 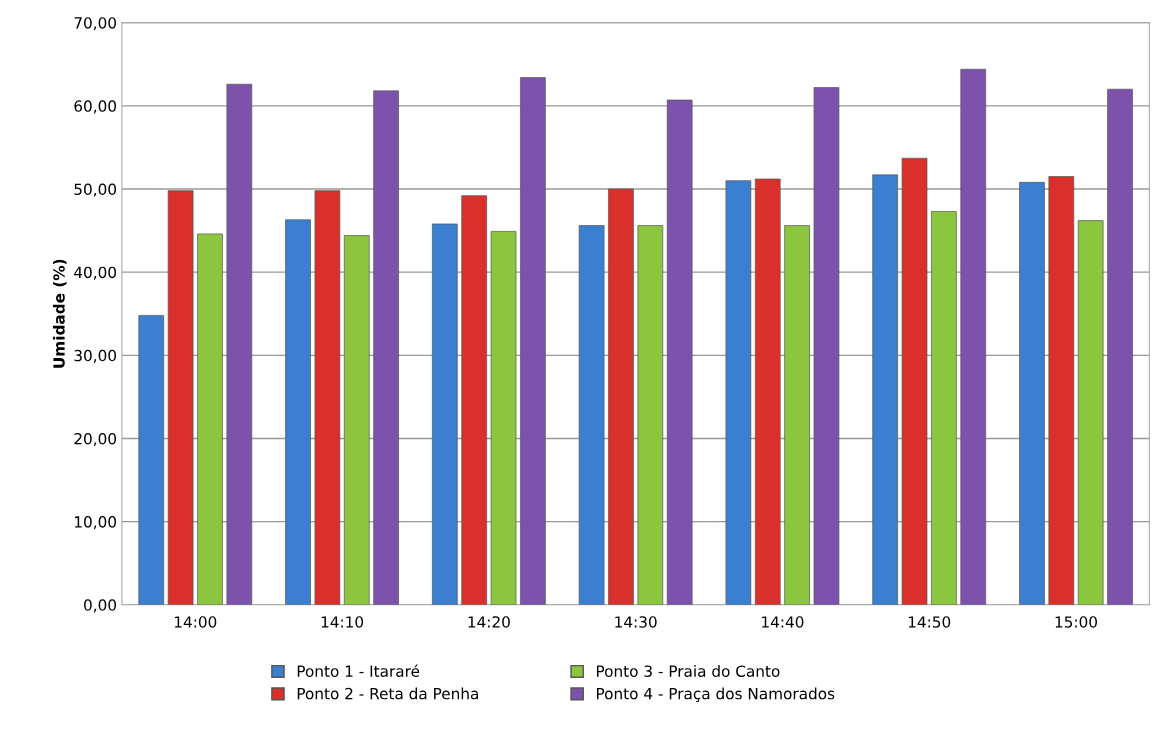 What do you see at coordinates (195, 622) in the screenshot?
I see `x-tick-label: 14:00` at bounding box center [195, 622].